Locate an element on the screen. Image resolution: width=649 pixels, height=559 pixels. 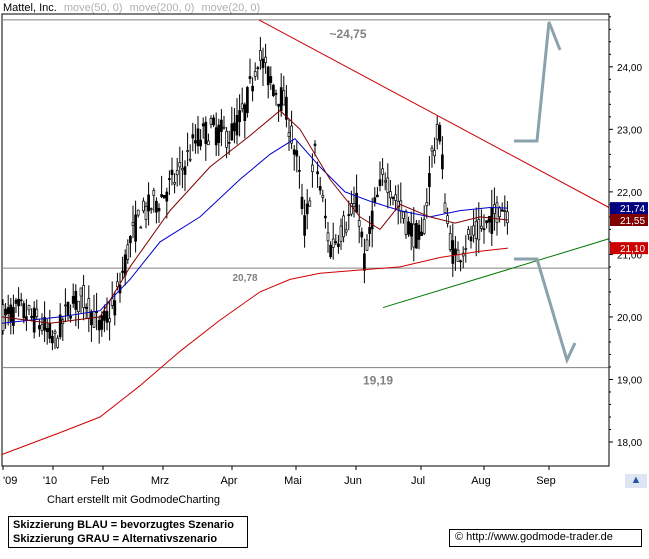
price-badge-label: 21,10 is located at coordinates (632, 249).